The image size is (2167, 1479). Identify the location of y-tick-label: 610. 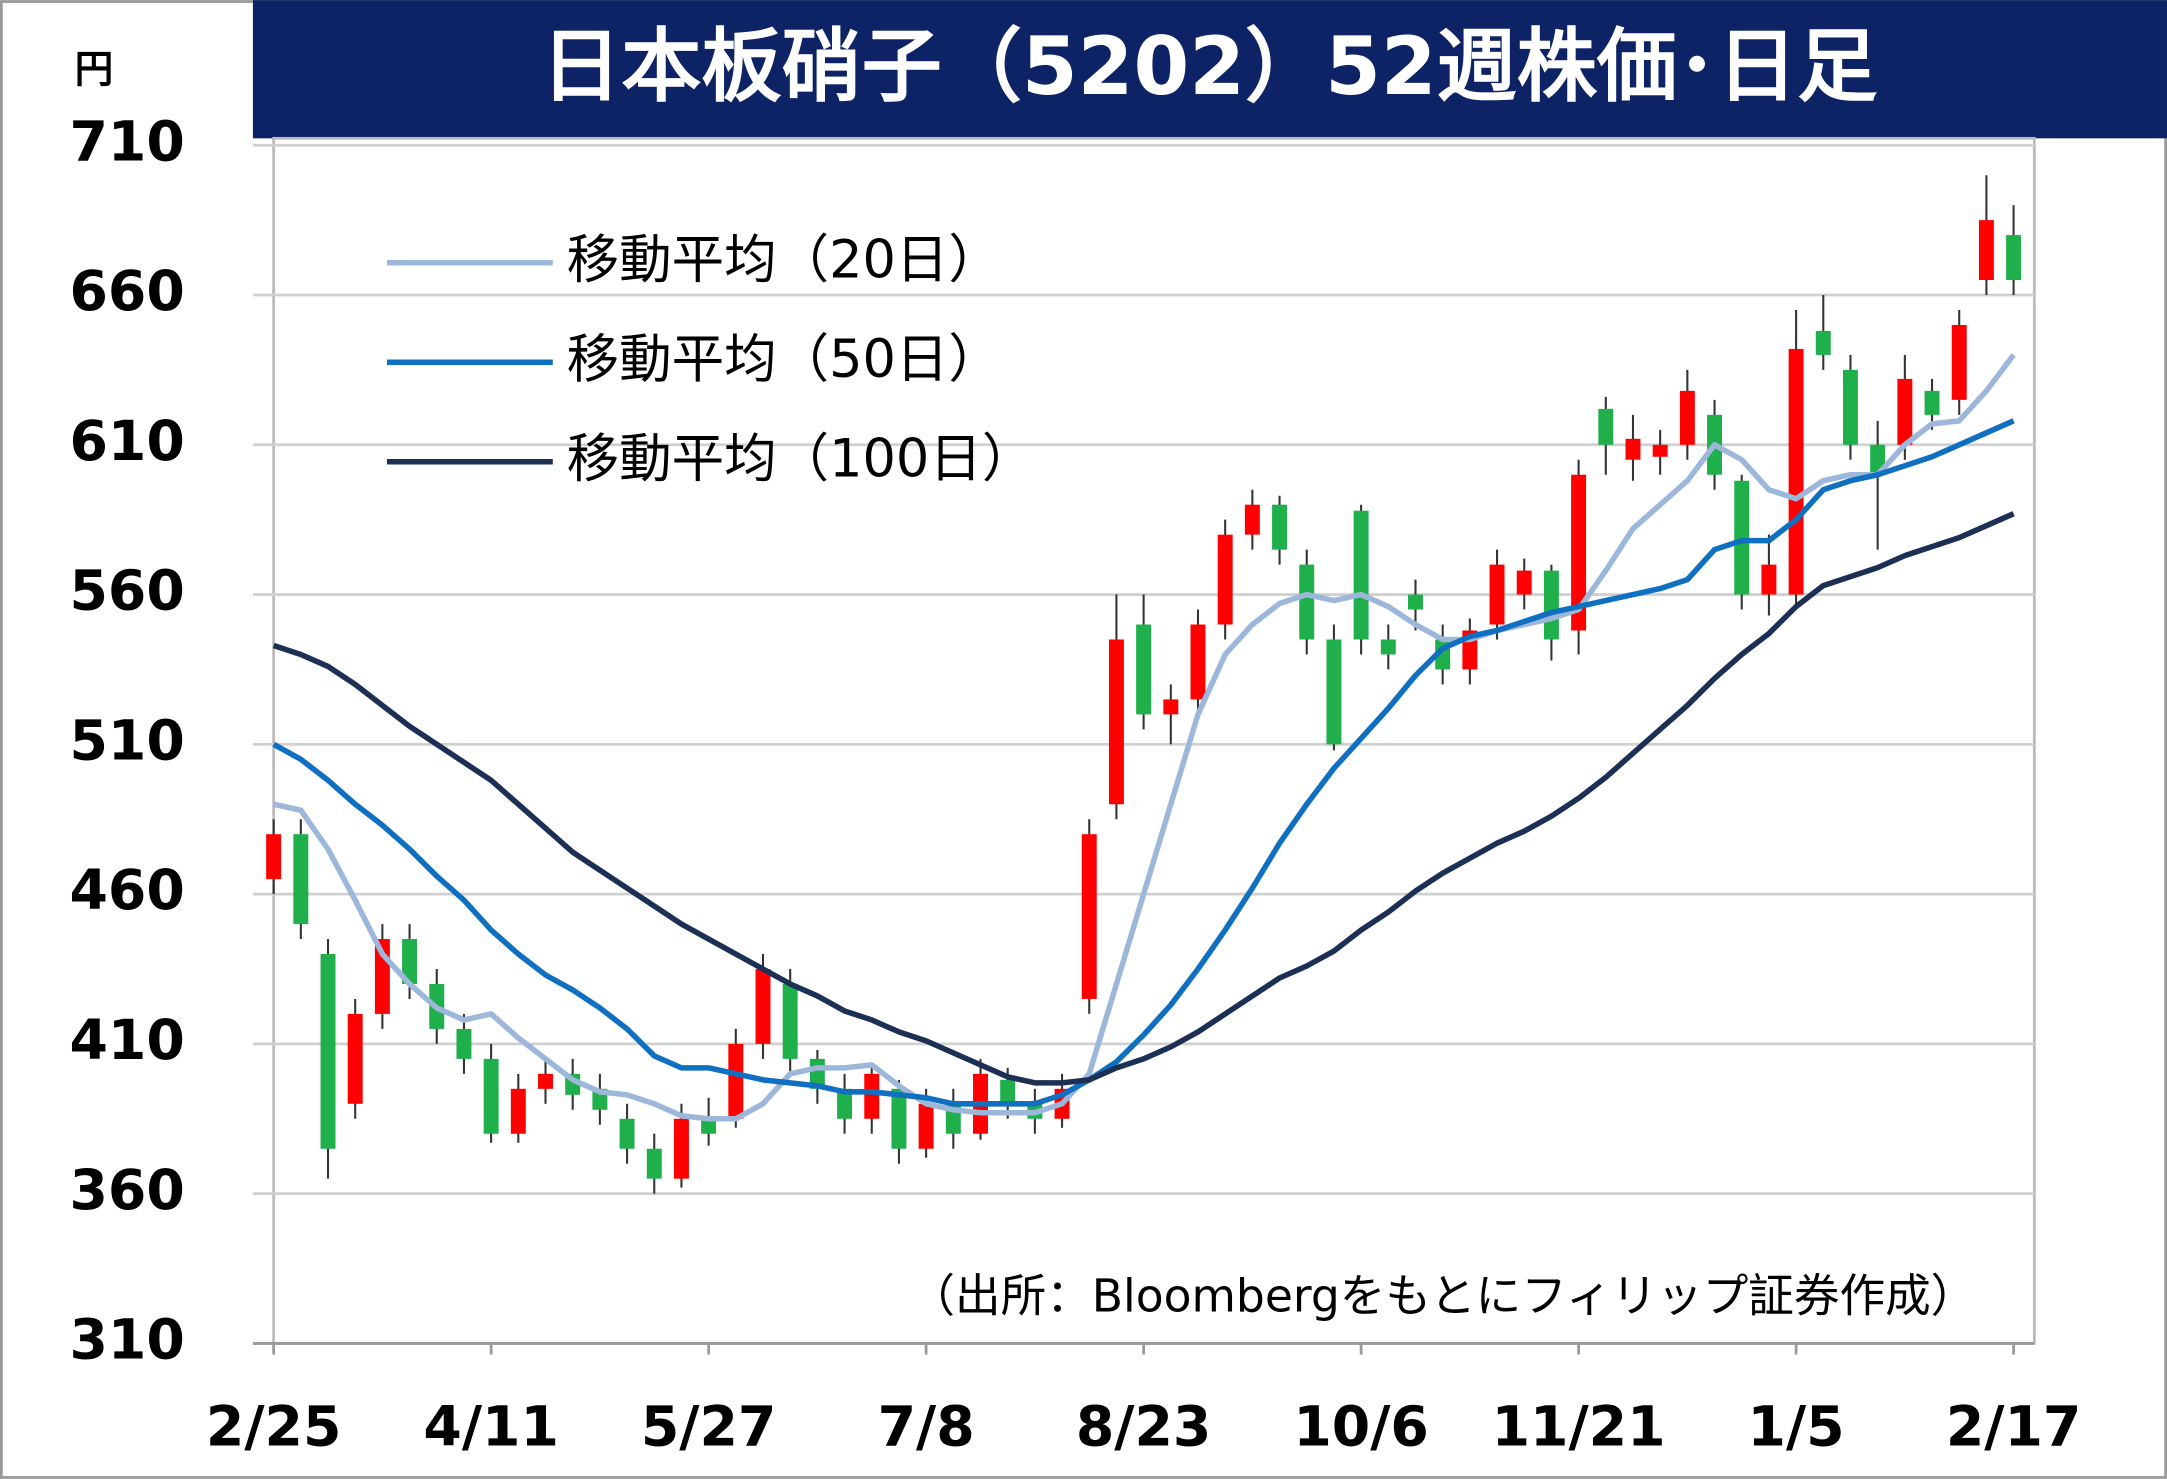
(126, 442).